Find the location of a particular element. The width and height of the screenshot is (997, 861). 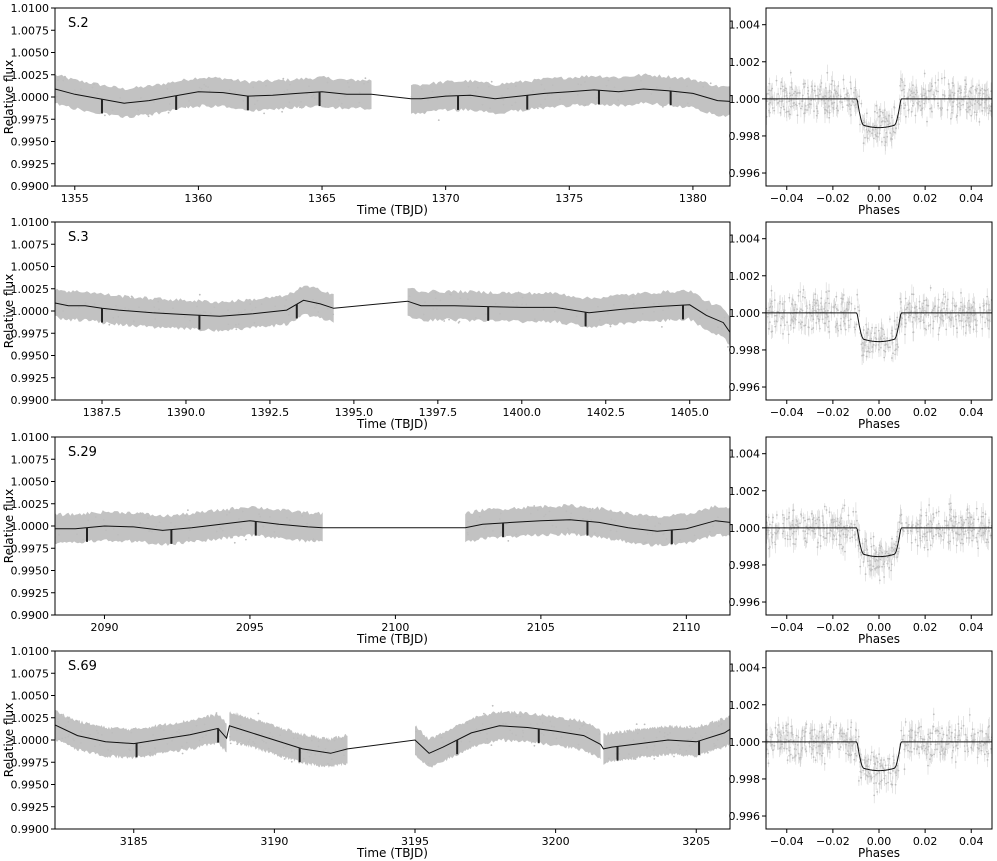

x-tick-label: 0.00 is located at coordinates (879, 627).